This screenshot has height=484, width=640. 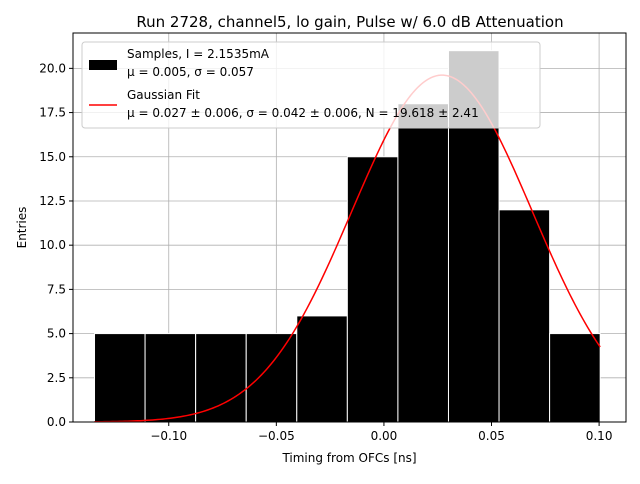 I want to click on x-axis-ticks: −0.10 −0.05 0.00 0.05 0.10, so click(x=381, y=432).